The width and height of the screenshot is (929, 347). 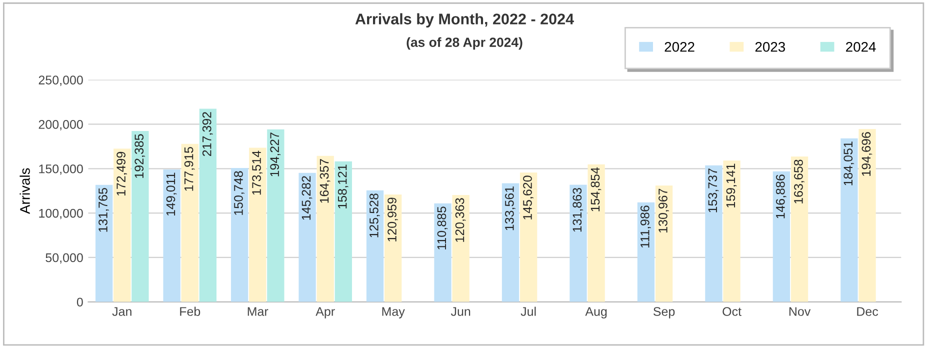 What do you see at coordinates (257, 172) in the screenshot?
I see `data-label: 173,514` at bounding box center [257, 172].